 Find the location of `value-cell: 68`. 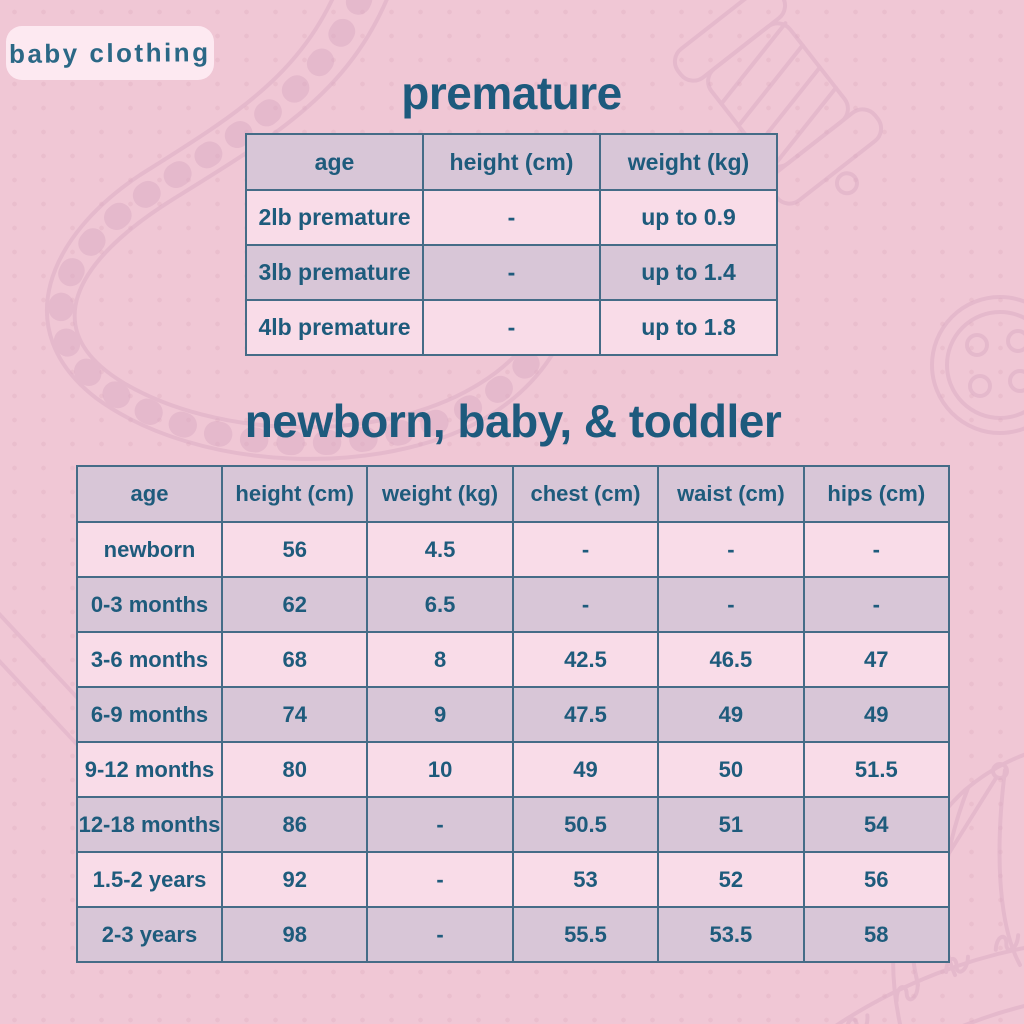

value-cell: 68 is located at coordinates (294, 659).